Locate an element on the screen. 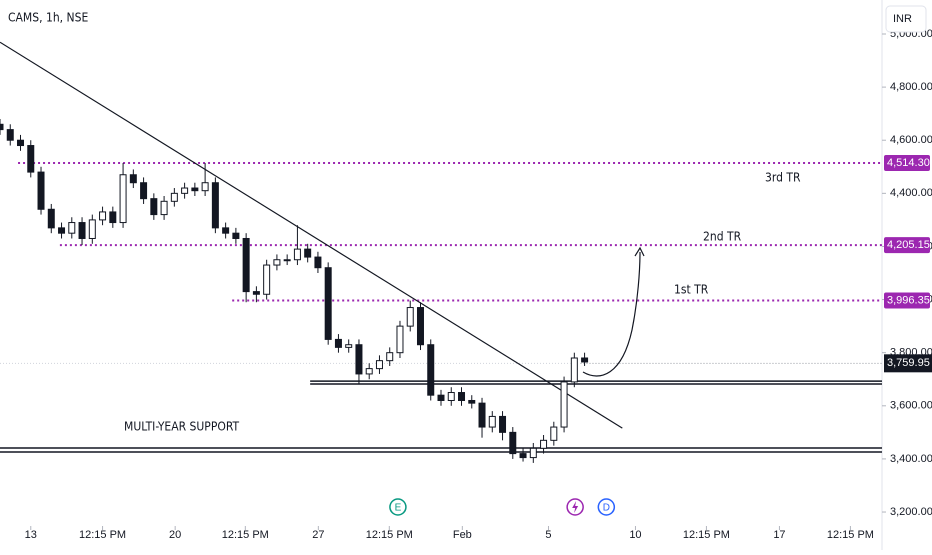 This screenshot has height=555, width=932. event-icon is located at coordinates (575, 507).